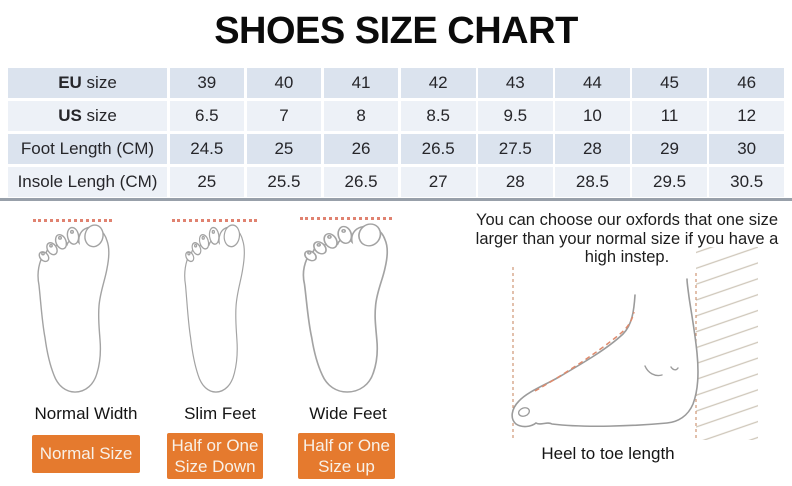  Describe the element at coordinates (727, 343) in the screenshot. I see `wall-hatching` at that location.